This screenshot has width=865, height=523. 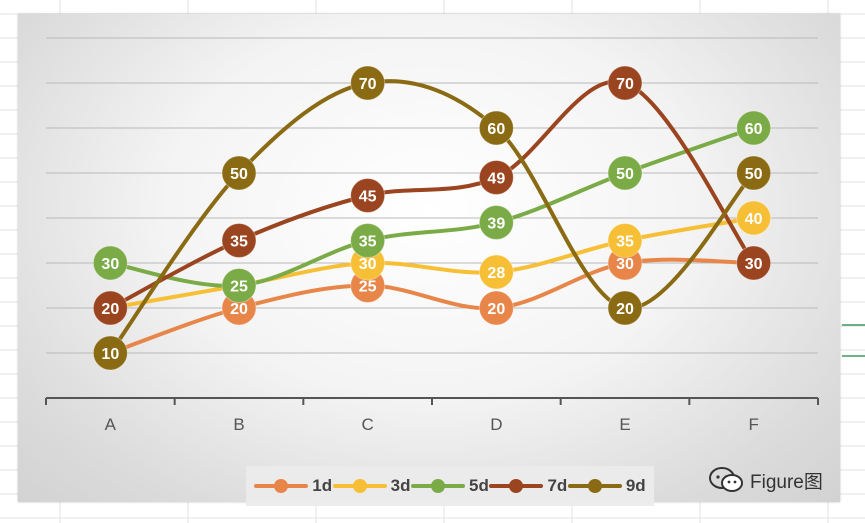 I want to click on data-label-9d: 60, so click(x=496, y=129).